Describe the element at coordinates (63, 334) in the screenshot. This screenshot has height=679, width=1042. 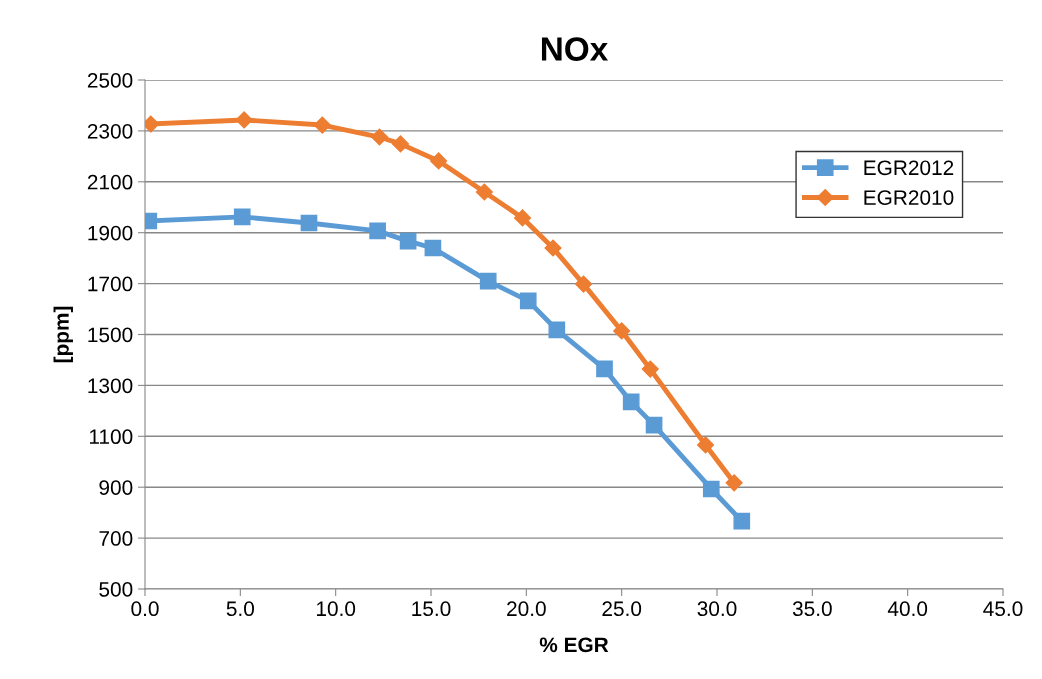
I see `y-axis-title: [ppm]` at that location.